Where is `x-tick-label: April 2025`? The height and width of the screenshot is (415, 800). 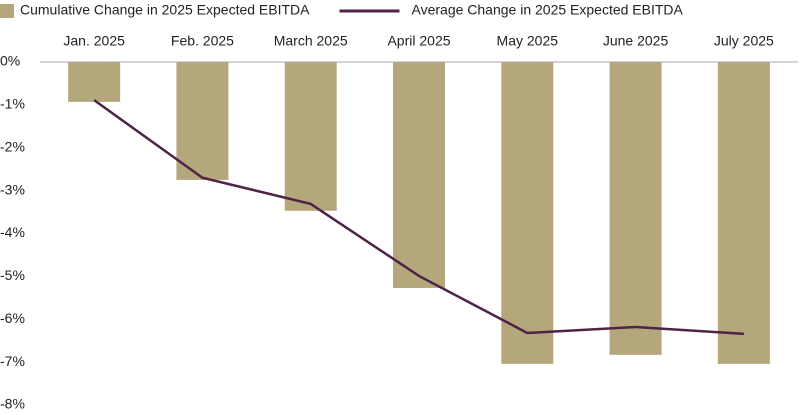 x-tick-label: April 2025 is located at coordinates (418, 41).